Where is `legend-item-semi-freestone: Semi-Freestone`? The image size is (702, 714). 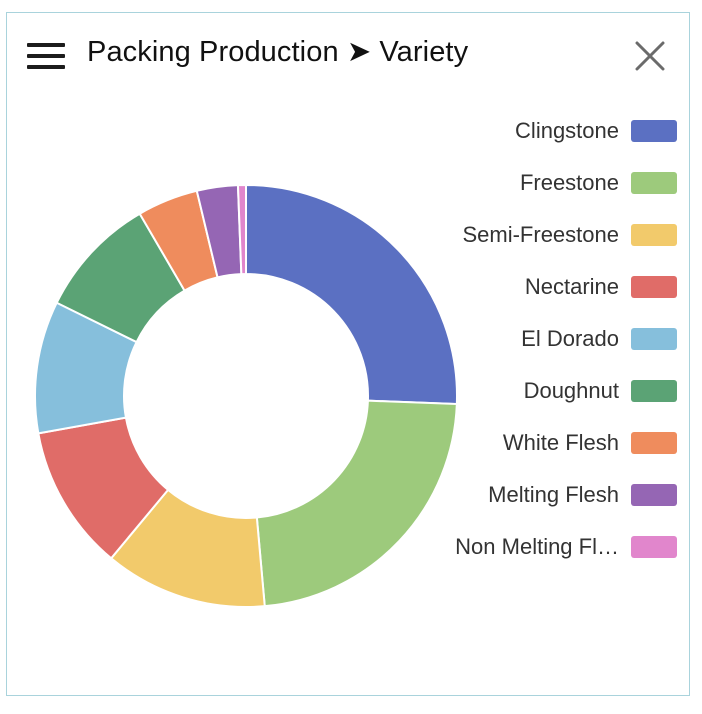 legend-item-semi-freestone: Semi-Freestone is located at coordinates (527, 235).